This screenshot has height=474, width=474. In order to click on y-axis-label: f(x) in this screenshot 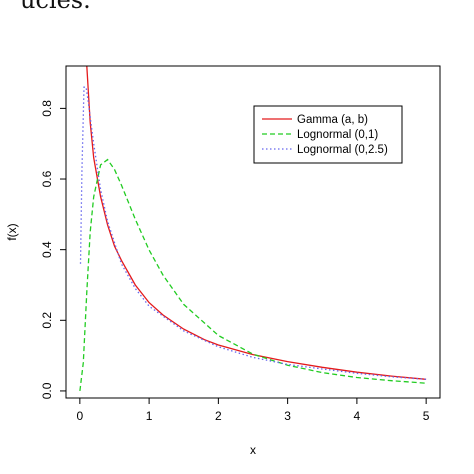, I will do `click(12, 231)`.